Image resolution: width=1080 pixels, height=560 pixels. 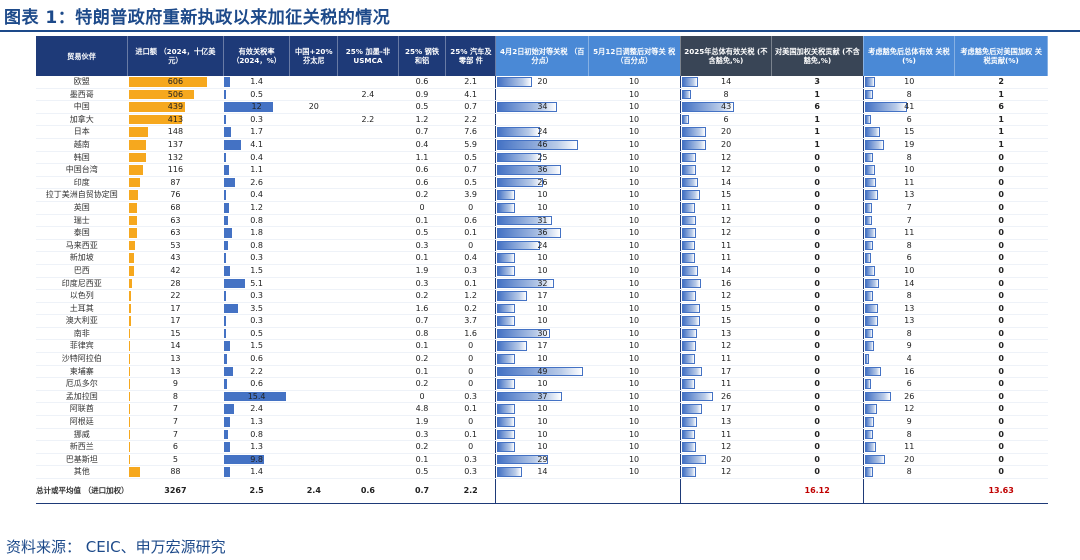 What do you see at coordinates (725, 397) in the screenshot?
I see `cell-tot: 26` at bounding box center [725, 397].